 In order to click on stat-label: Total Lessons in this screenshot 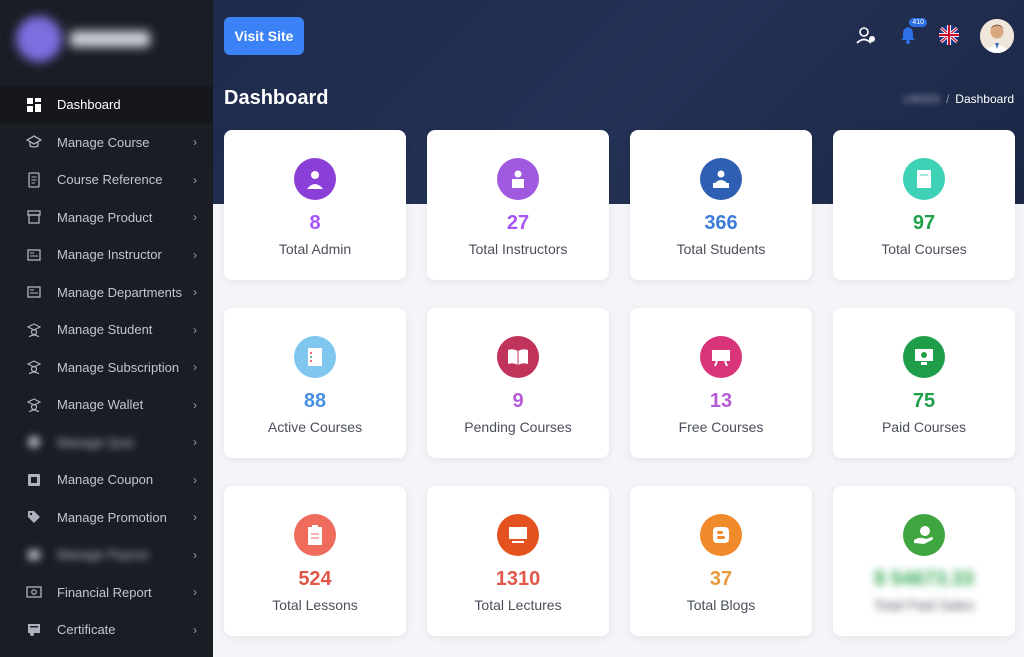, I will do `click(315, 605)`.